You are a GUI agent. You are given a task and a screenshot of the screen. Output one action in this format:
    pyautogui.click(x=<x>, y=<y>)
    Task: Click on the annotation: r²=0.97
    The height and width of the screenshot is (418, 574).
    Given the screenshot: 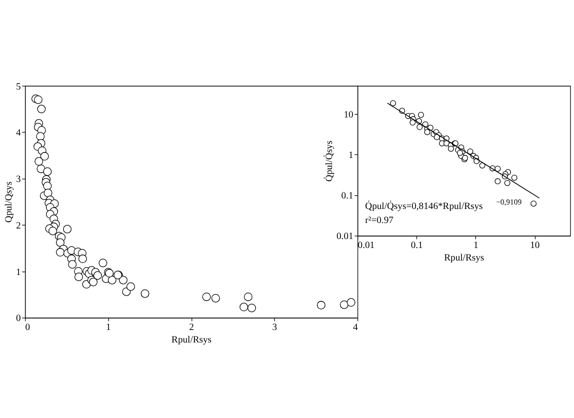 What is the action you would take?
    pyautogui.click(x=379, y=220)
    